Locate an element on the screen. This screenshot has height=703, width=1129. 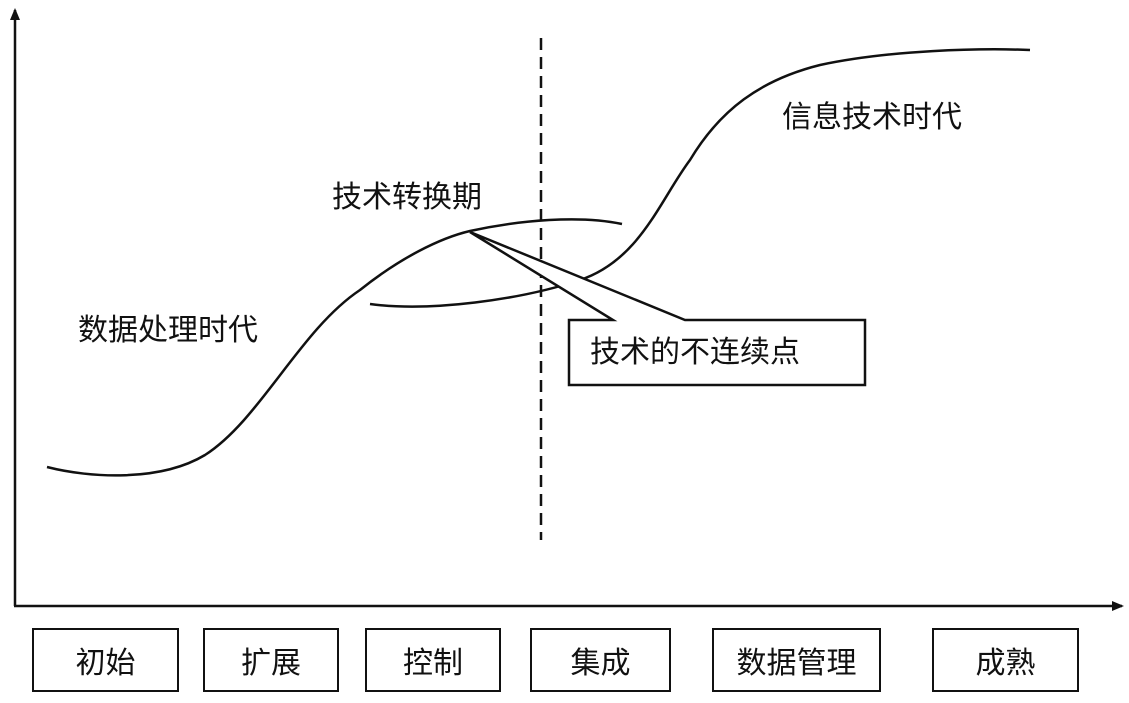
stage-box-initial: 初始 is located at coordinates (105, 660).